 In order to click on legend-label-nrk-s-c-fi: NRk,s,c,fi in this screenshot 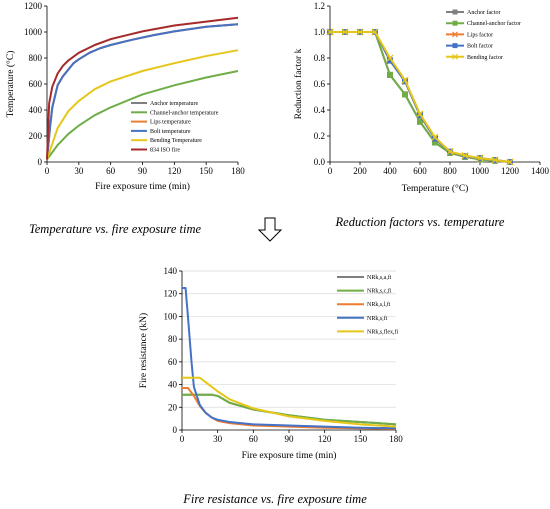, I will do `click(379, 291)`.